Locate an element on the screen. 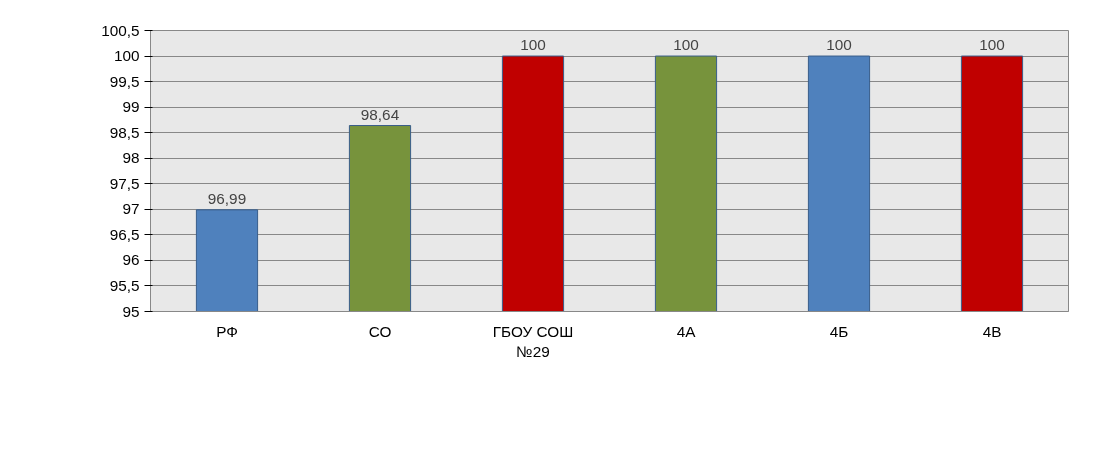 The image size is (1096, 473). y-tick-label: 96 is located at coordinates (131, 260).